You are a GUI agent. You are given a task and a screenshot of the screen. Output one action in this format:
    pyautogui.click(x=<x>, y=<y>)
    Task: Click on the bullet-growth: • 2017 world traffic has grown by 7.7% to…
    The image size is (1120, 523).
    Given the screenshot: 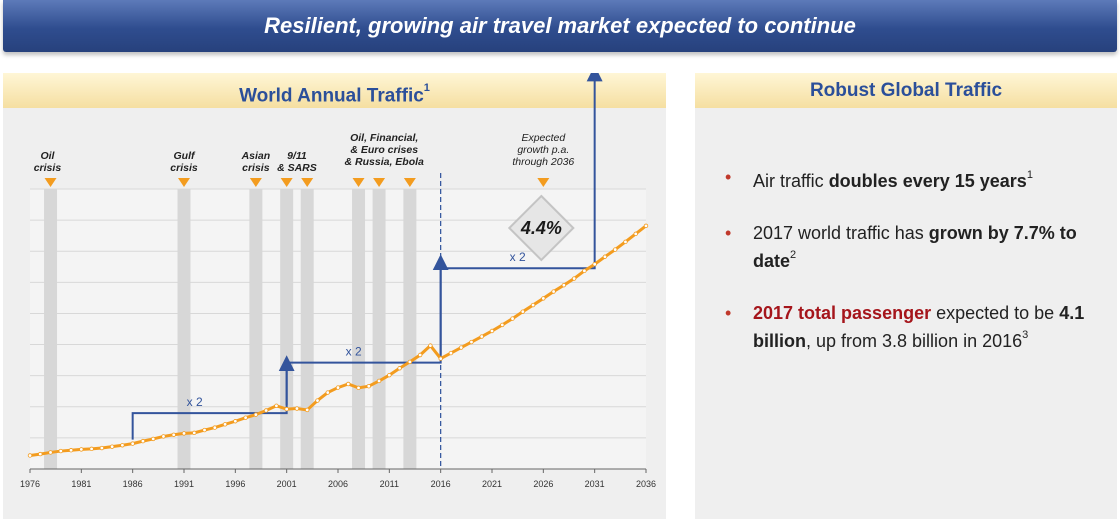 What is the action you would take?
    pyautogui.click(x=901, y=247)
    